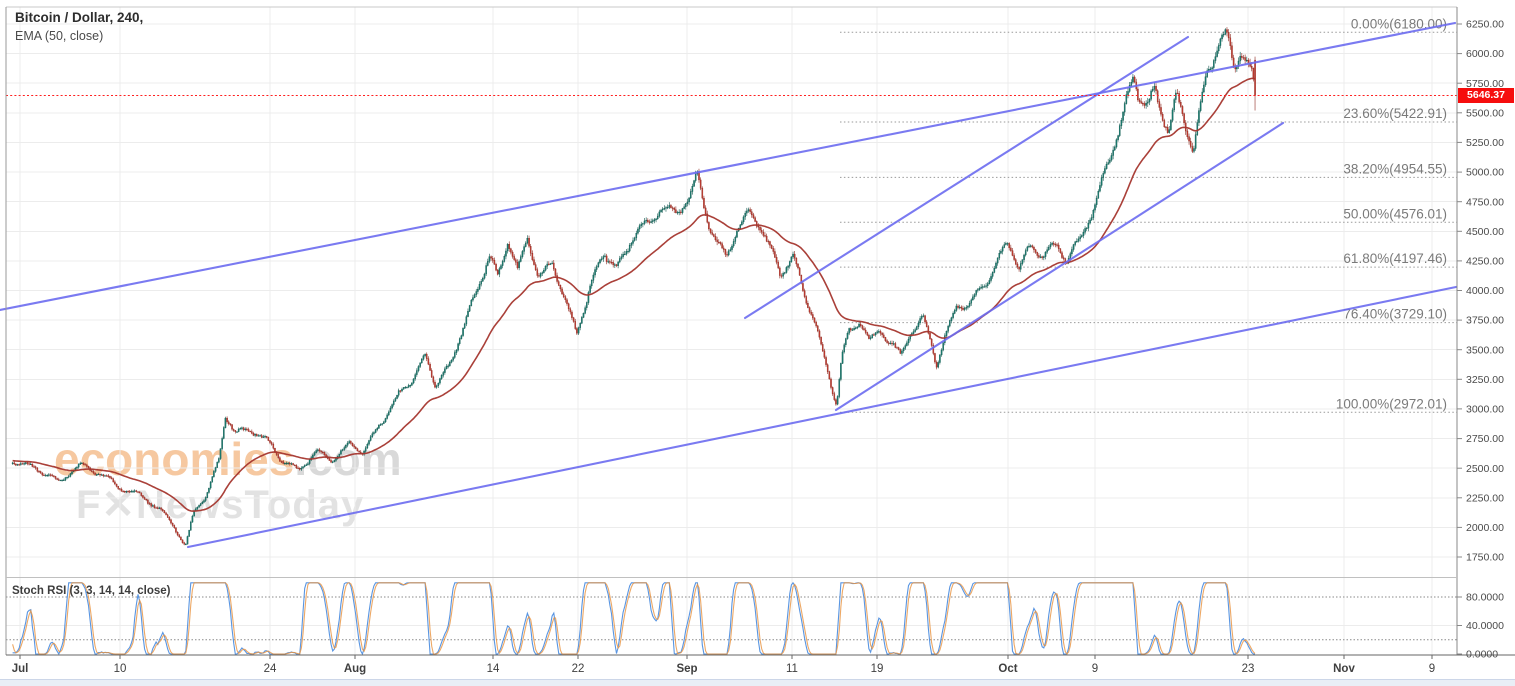  I want to click on time-tick-label: Oct, so click(1007, 669).